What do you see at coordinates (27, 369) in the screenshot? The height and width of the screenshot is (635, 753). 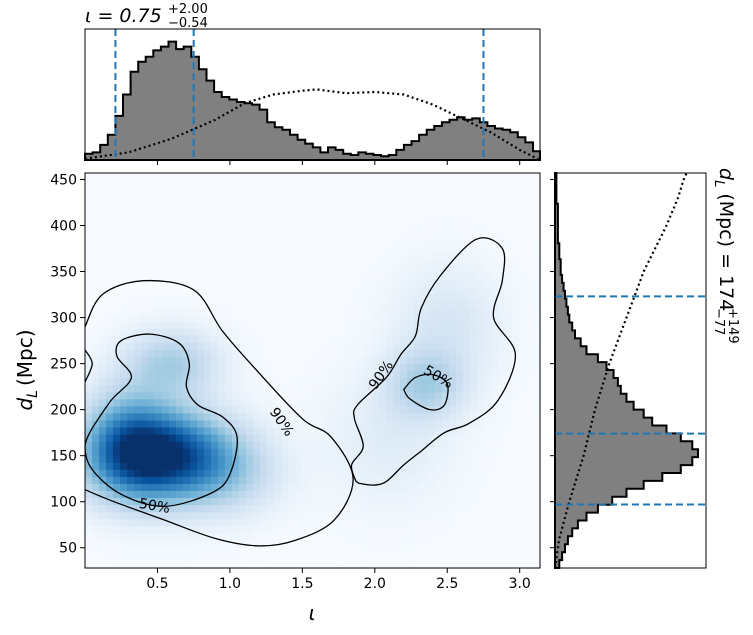 I see `svg-text: dL(Mpc)` at bounding box center [27, 369].